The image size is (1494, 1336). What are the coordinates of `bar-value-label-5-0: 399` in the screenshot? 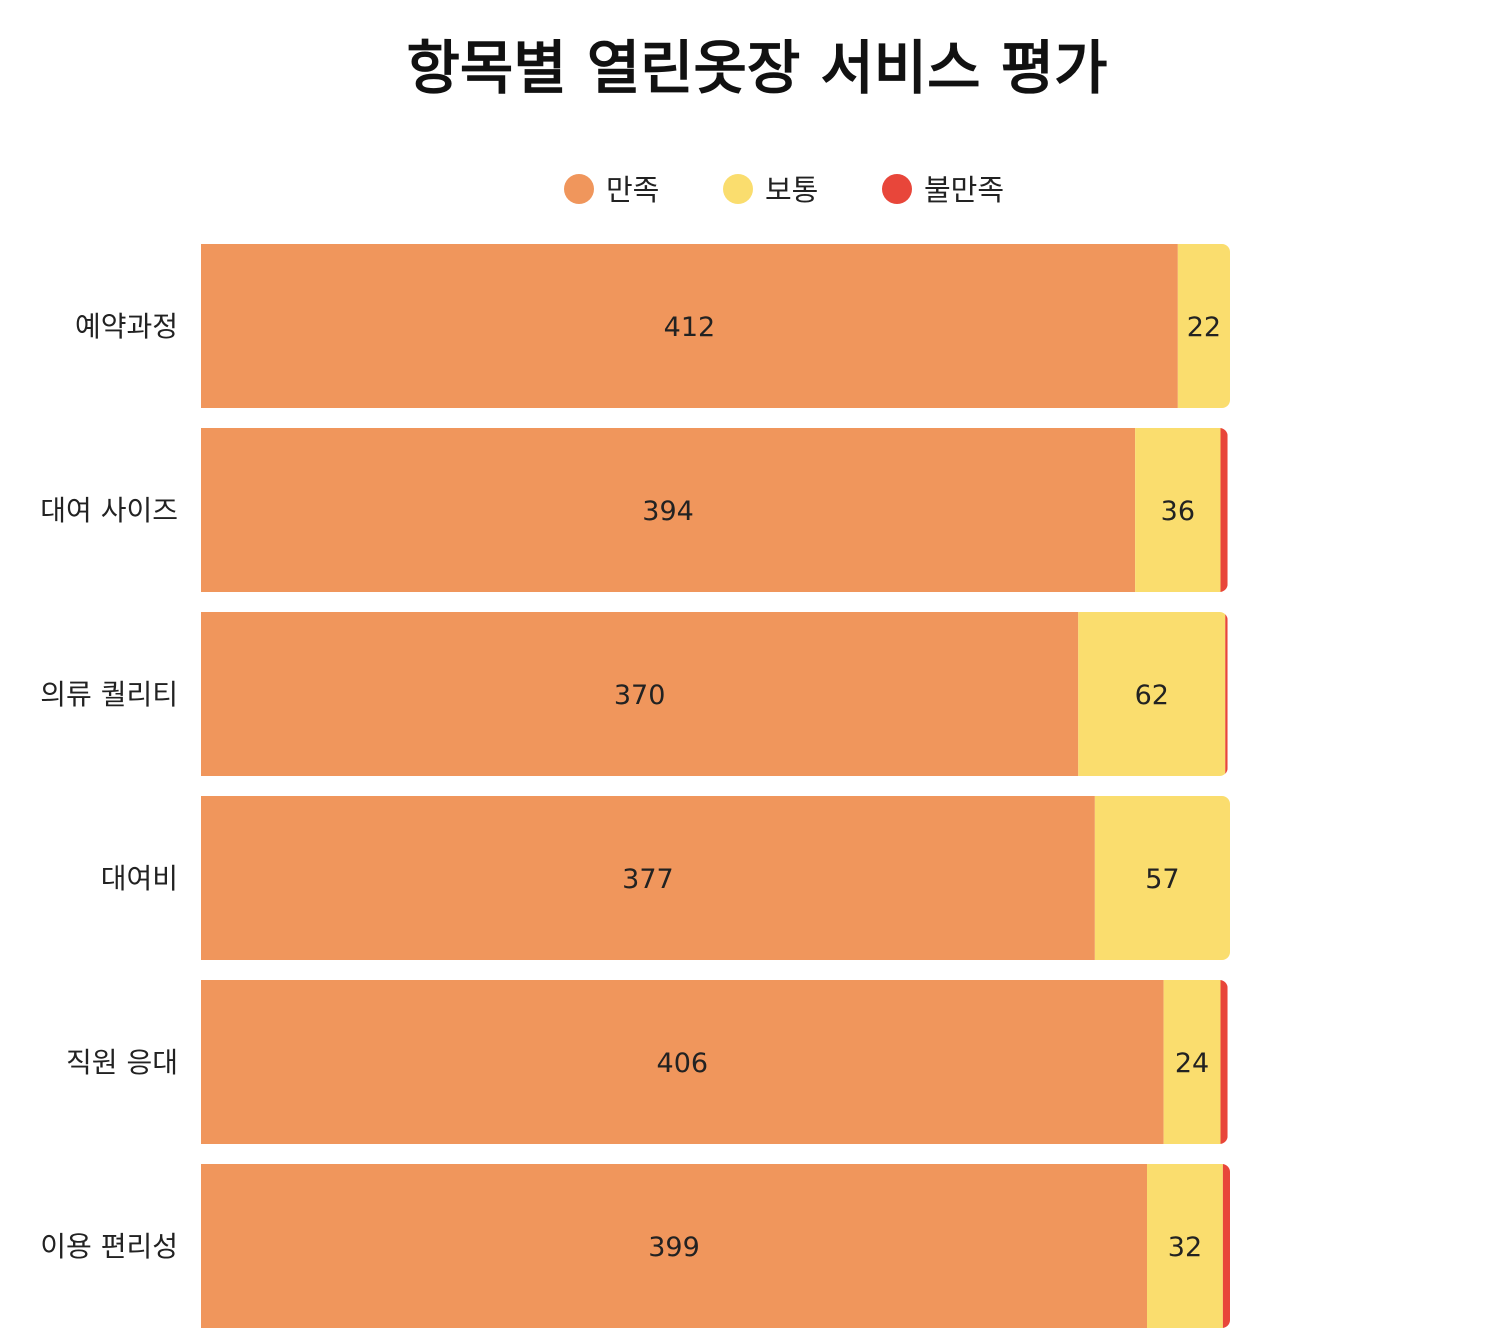 It's located at (674, 1247).